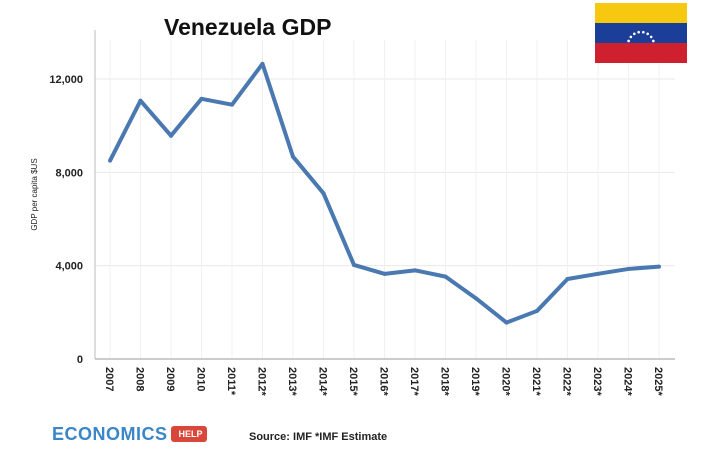  I want to click on x-tick-label: 2022*, so click(567, 381).